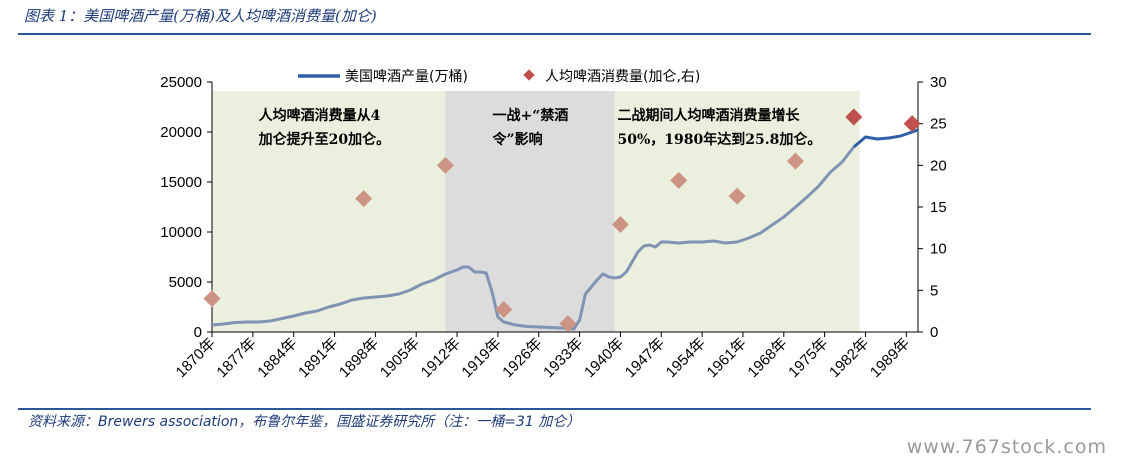 This screenshot has height=466, width=1121. What do you see at coordinates (517, 139) in the screenshot?
I see `annotation-text: 令”影响` at bounding box center [517, 139].